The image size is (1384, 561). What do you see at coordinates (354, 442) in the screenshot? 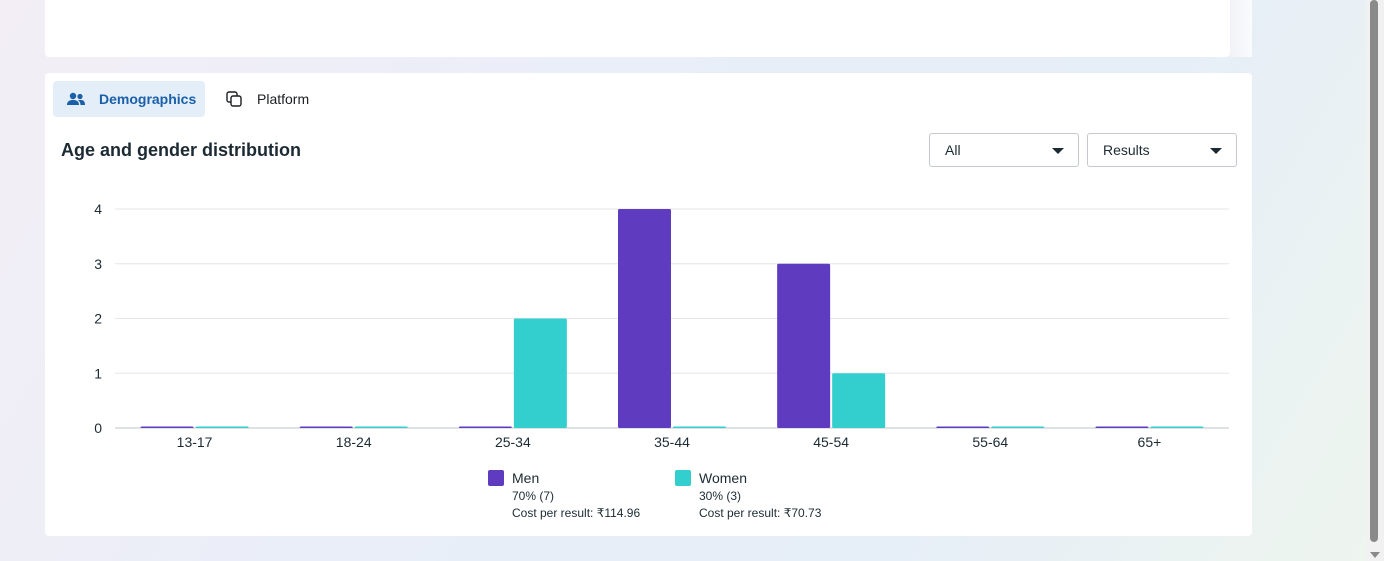
I see `x-tick-label: 18-24` at bounding box center [354, 442].